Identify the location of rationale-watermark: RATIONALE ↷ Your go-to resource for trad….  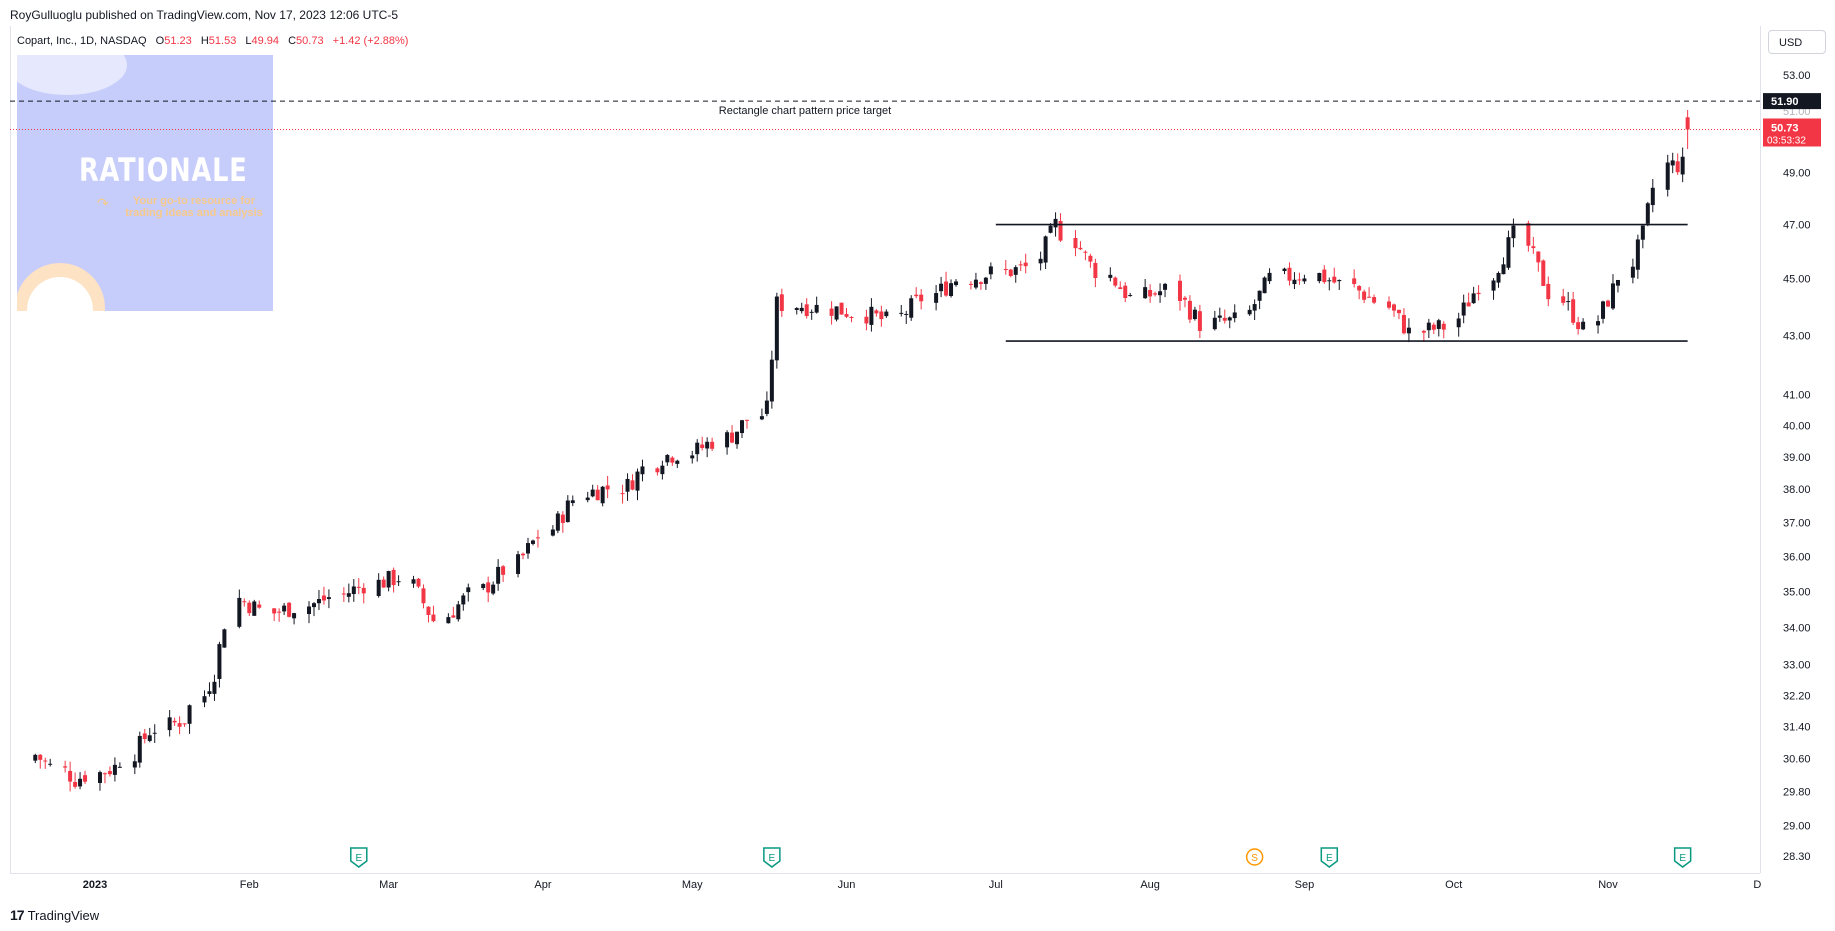
(145, 183).